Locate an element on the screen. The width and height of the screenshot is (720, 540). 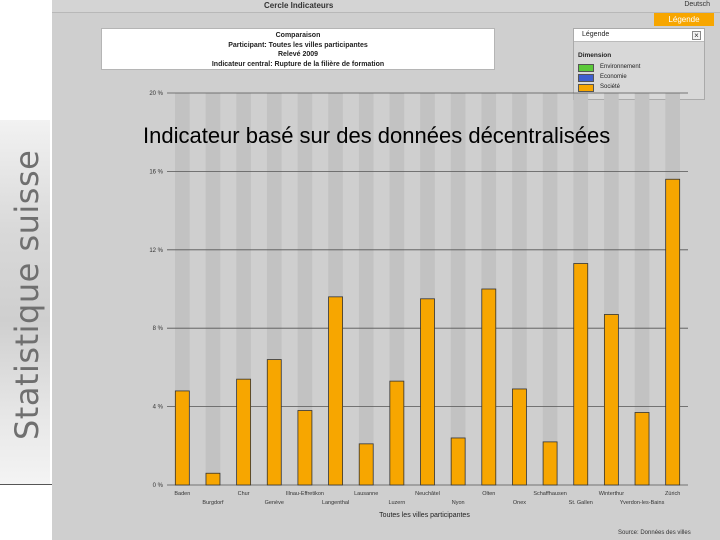
x-tick-label: Winterthur is located at coordinates (612, 494).